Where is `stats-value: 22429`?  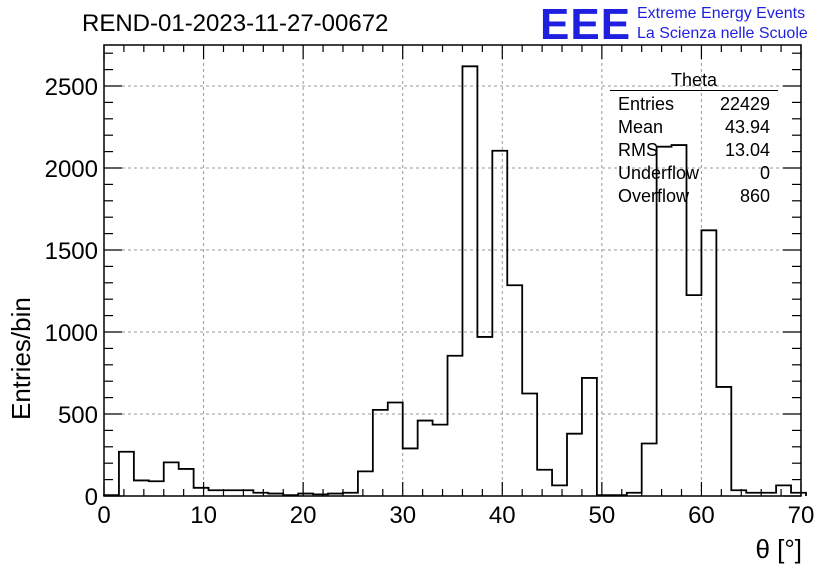 stats-value: 22429 is located at coordinates (744, 104).